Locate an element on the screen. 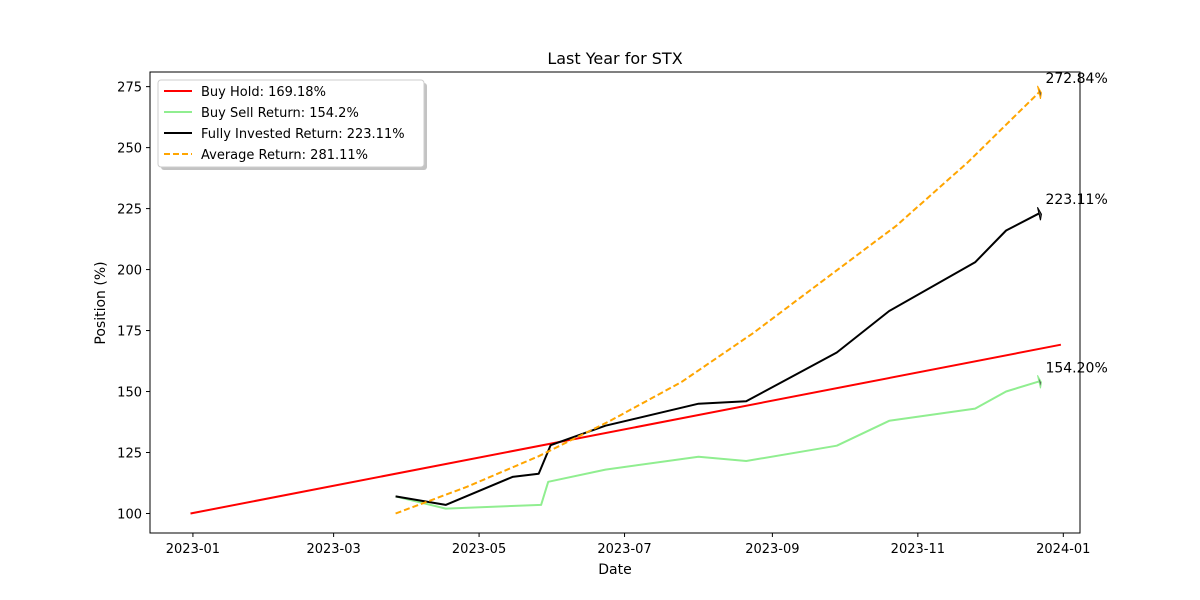 Image resolution: width=1200 pixels, height=600 pixels. series-line is located at coordinates (717, 445).